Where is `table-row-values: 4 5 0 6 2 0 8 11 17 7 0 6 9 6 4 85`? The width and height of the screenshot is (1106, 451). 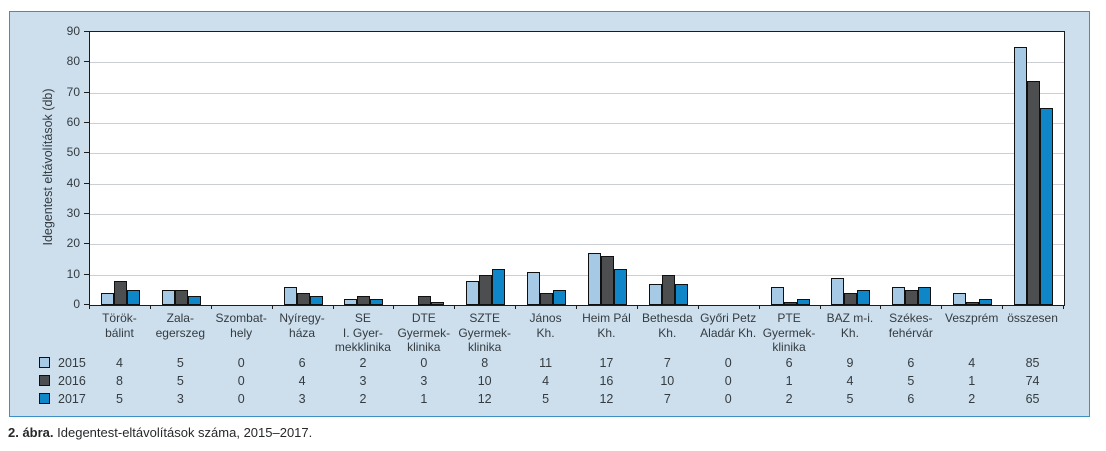
table-row-values: 4 5 0 6 2 0 8 11 17 7 0 6 9 6 4 85 is located at coordinates (576, 363).